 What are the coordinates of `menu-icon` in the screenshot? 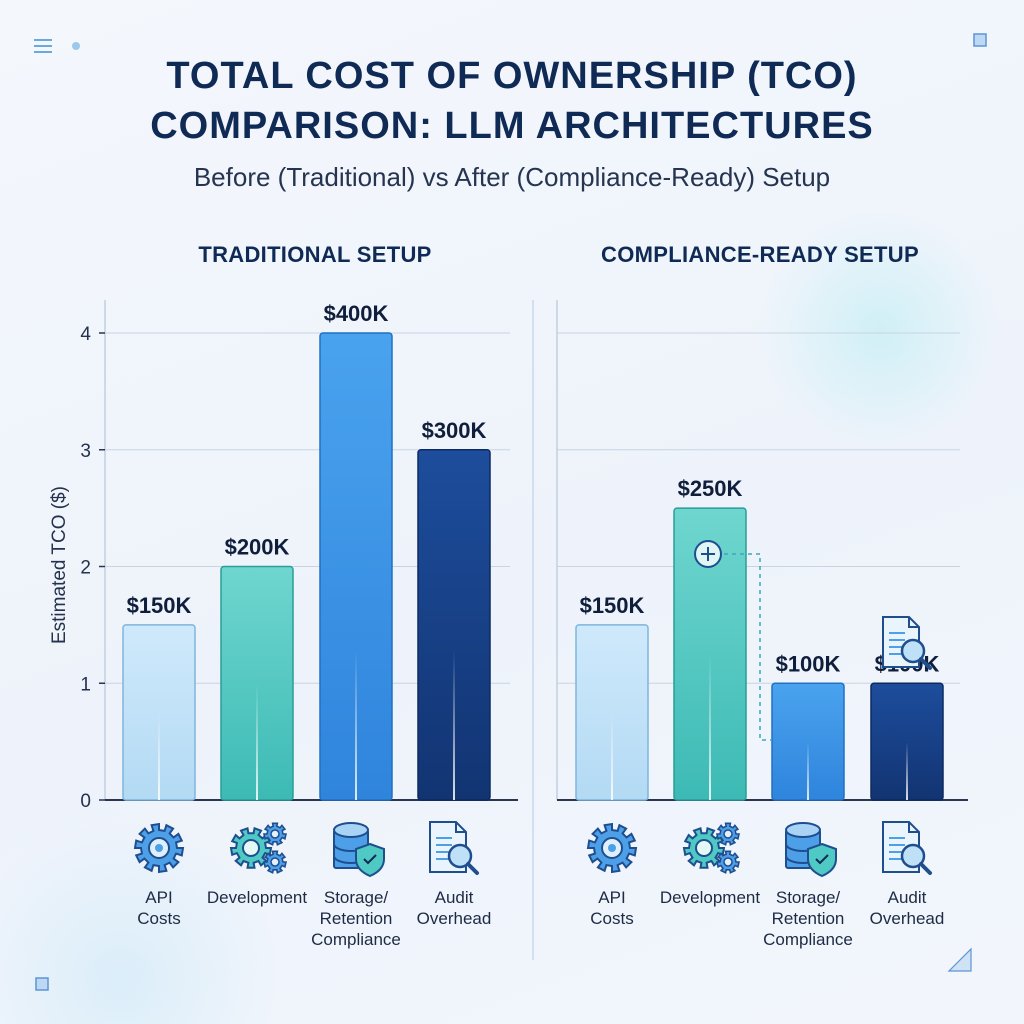 It's located at (57, 46).